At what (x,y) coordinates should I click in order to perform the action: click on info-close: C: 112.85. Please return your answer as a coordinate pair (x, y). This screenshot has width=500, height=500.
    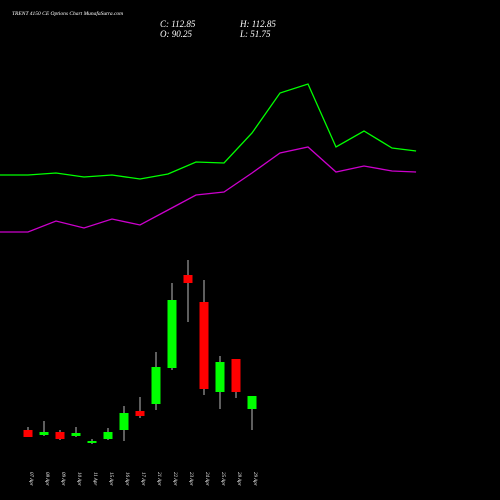
    Looking at the image, I should click on (178, 24).